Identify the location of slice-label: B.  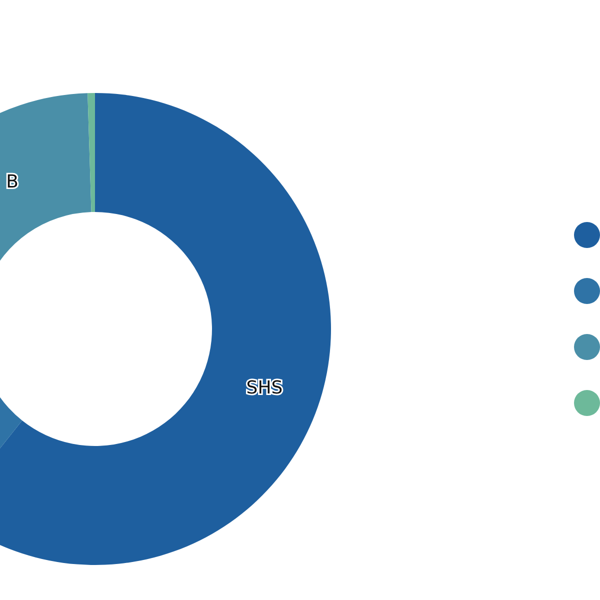
(12, 182).